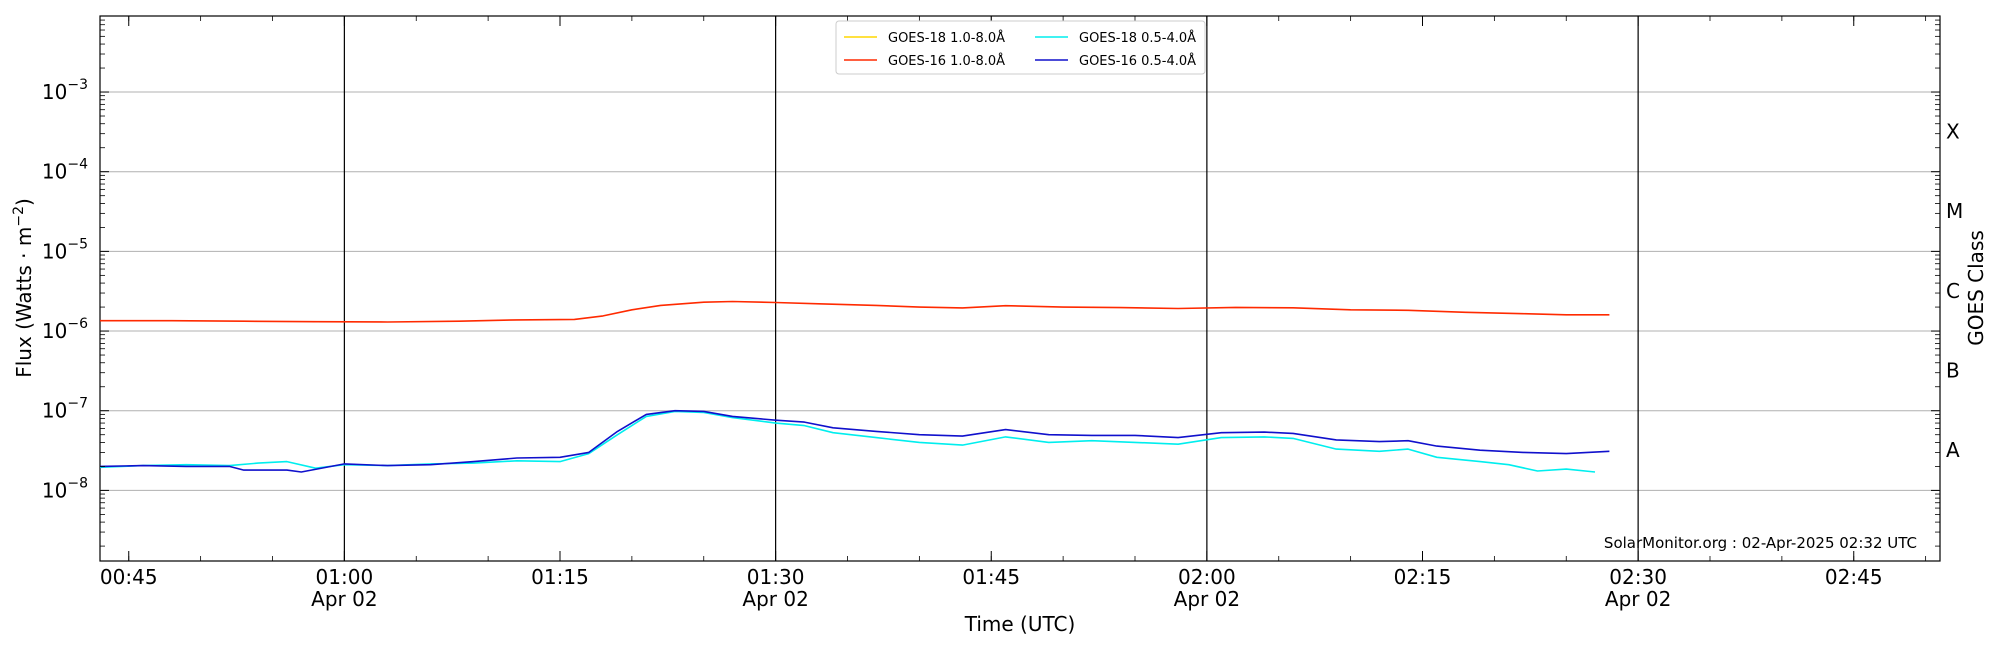 Image resolution: width=2000 pixels, height=650 pixels. What do you see at coordinates (24, 202) in the screenshot?
I see `y-axis-title-close: )` at bounding box center [24, 202].